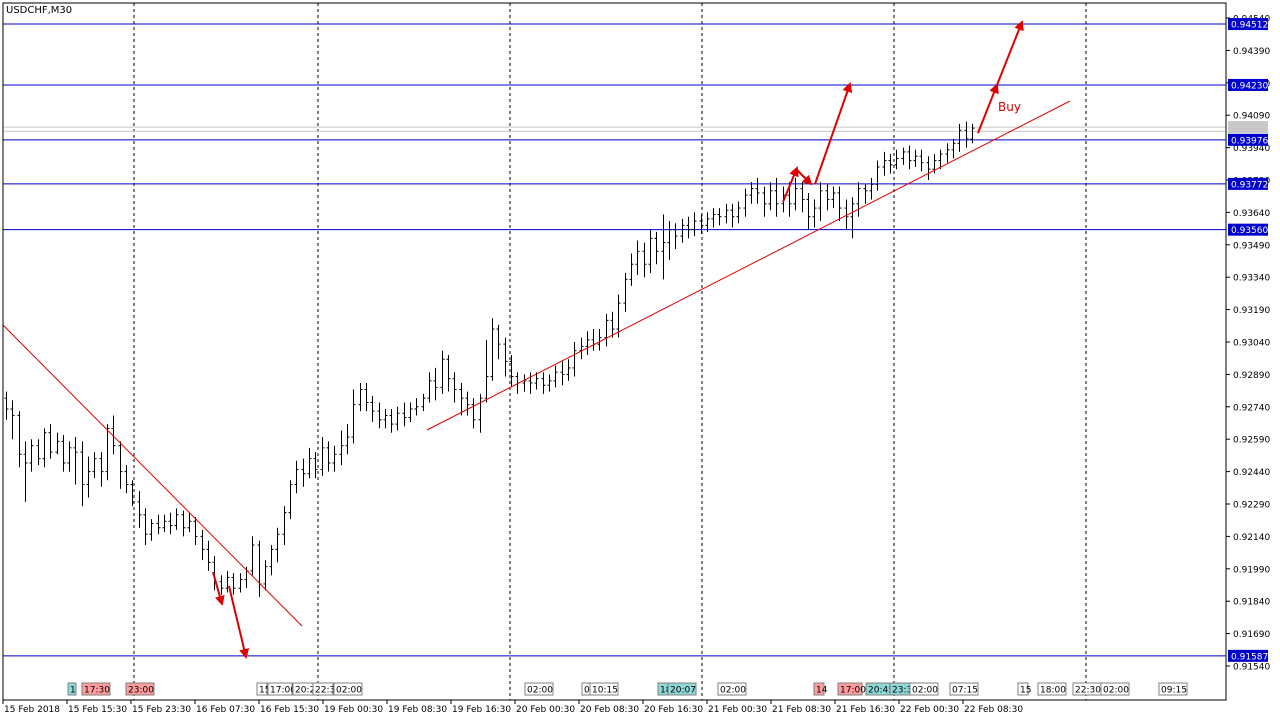  What do you see at coordinates (587, 691) in the screenshot?
I see `event-label: 0` at bounding box center [587, 691].